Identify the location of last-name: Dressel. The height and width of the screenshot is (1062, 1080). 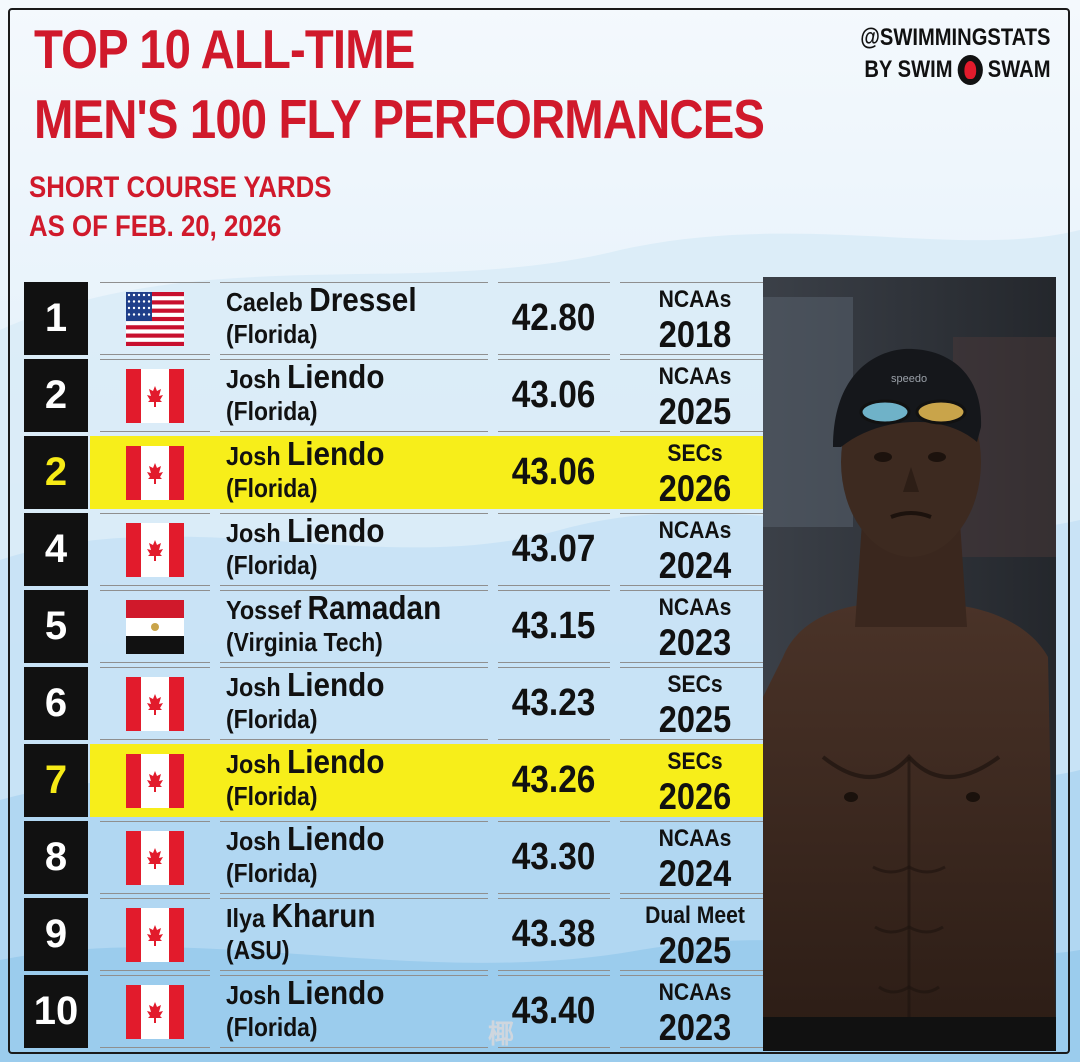
(363, 299).